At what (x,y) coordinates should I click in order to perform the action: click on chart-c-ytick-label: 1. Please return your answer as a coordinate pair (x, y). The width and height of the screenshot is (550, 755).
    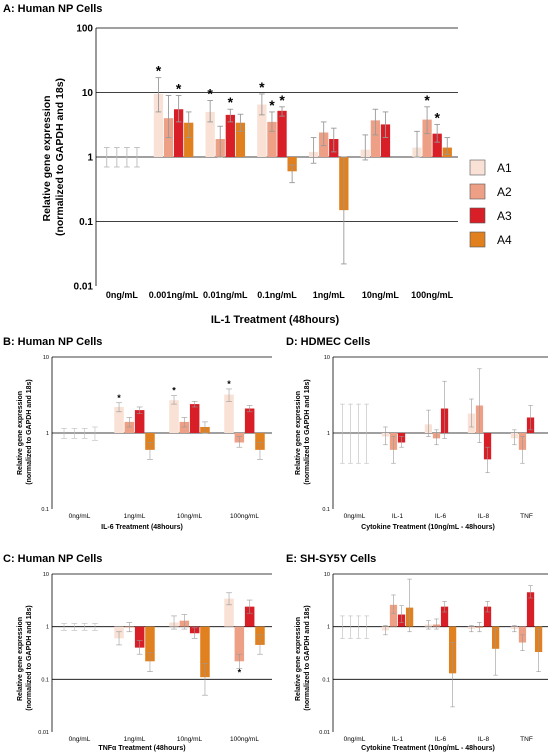
    Looking at the image, I should click on (47, 628).